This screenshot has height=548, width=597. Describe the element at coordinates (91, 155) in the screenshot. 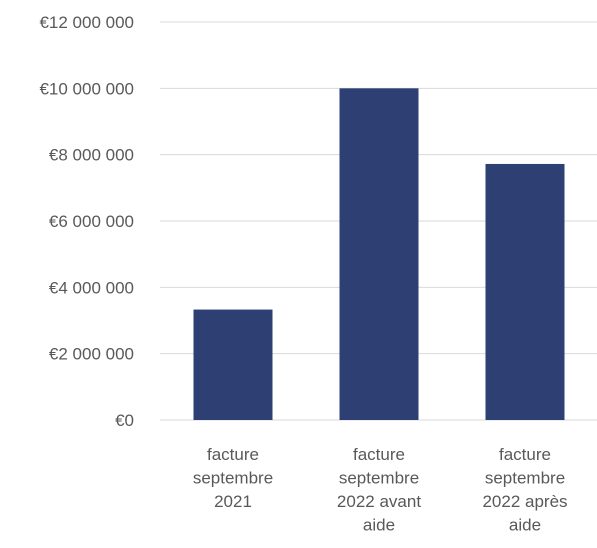

I see `y-tick-label: €8 000 000` at that location.